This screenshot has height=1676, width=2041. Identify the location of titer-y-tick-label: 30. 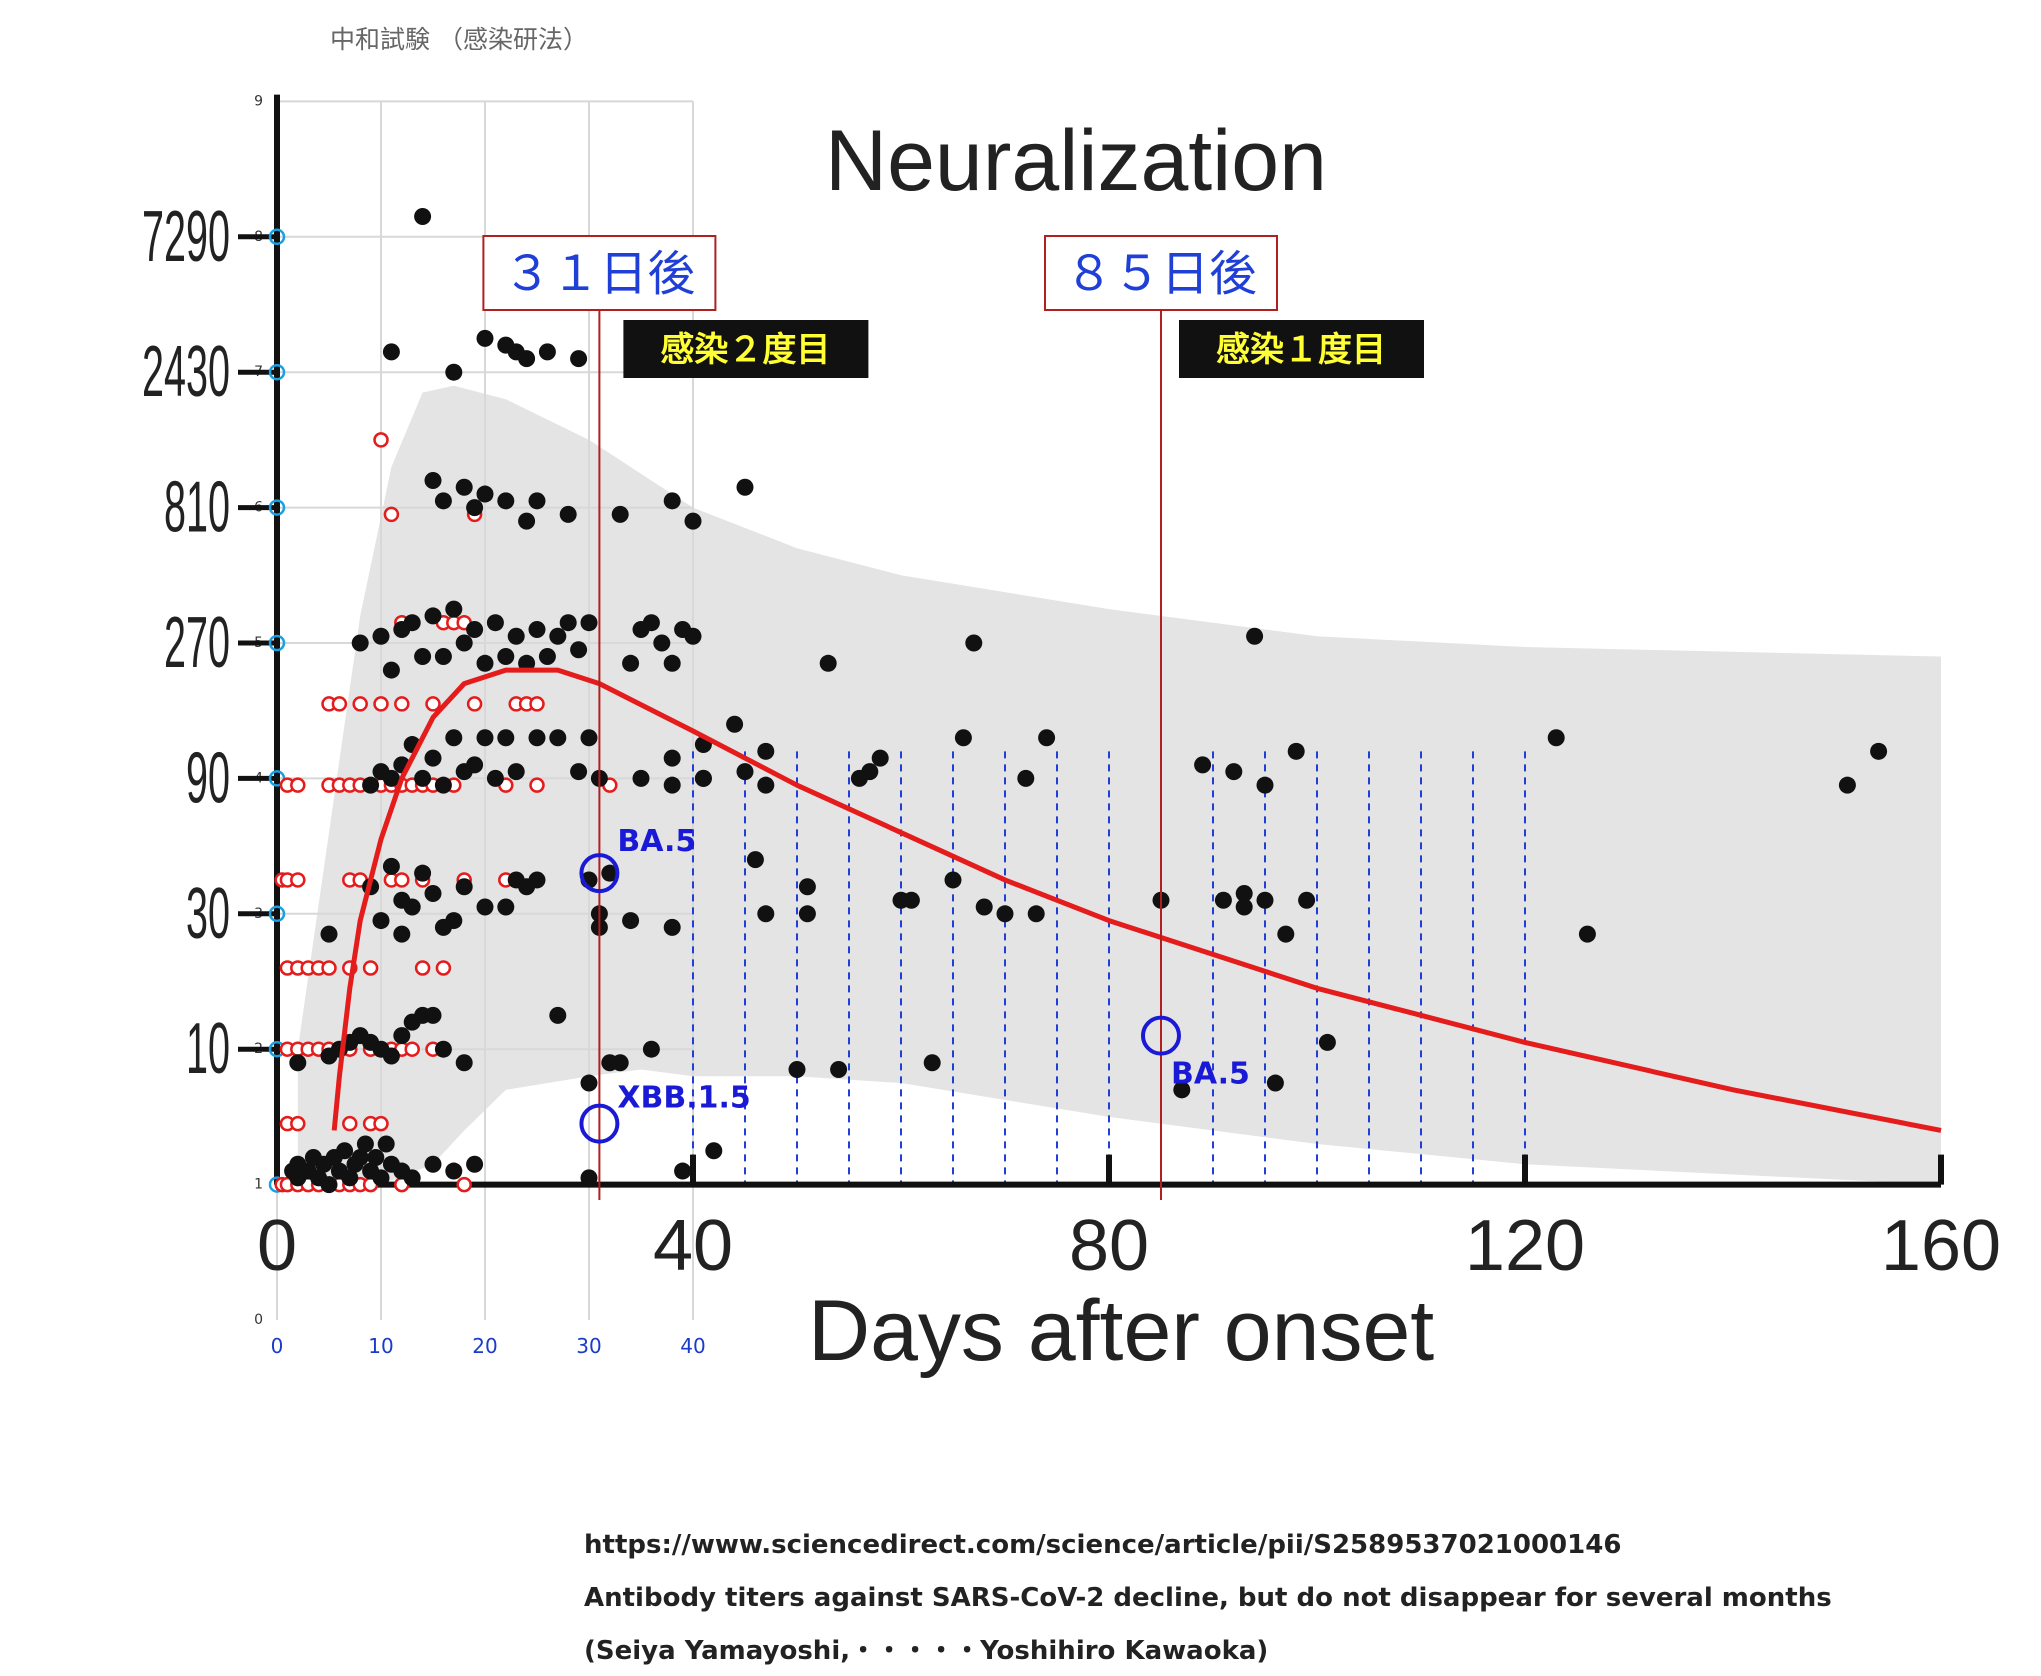
(208, 914).